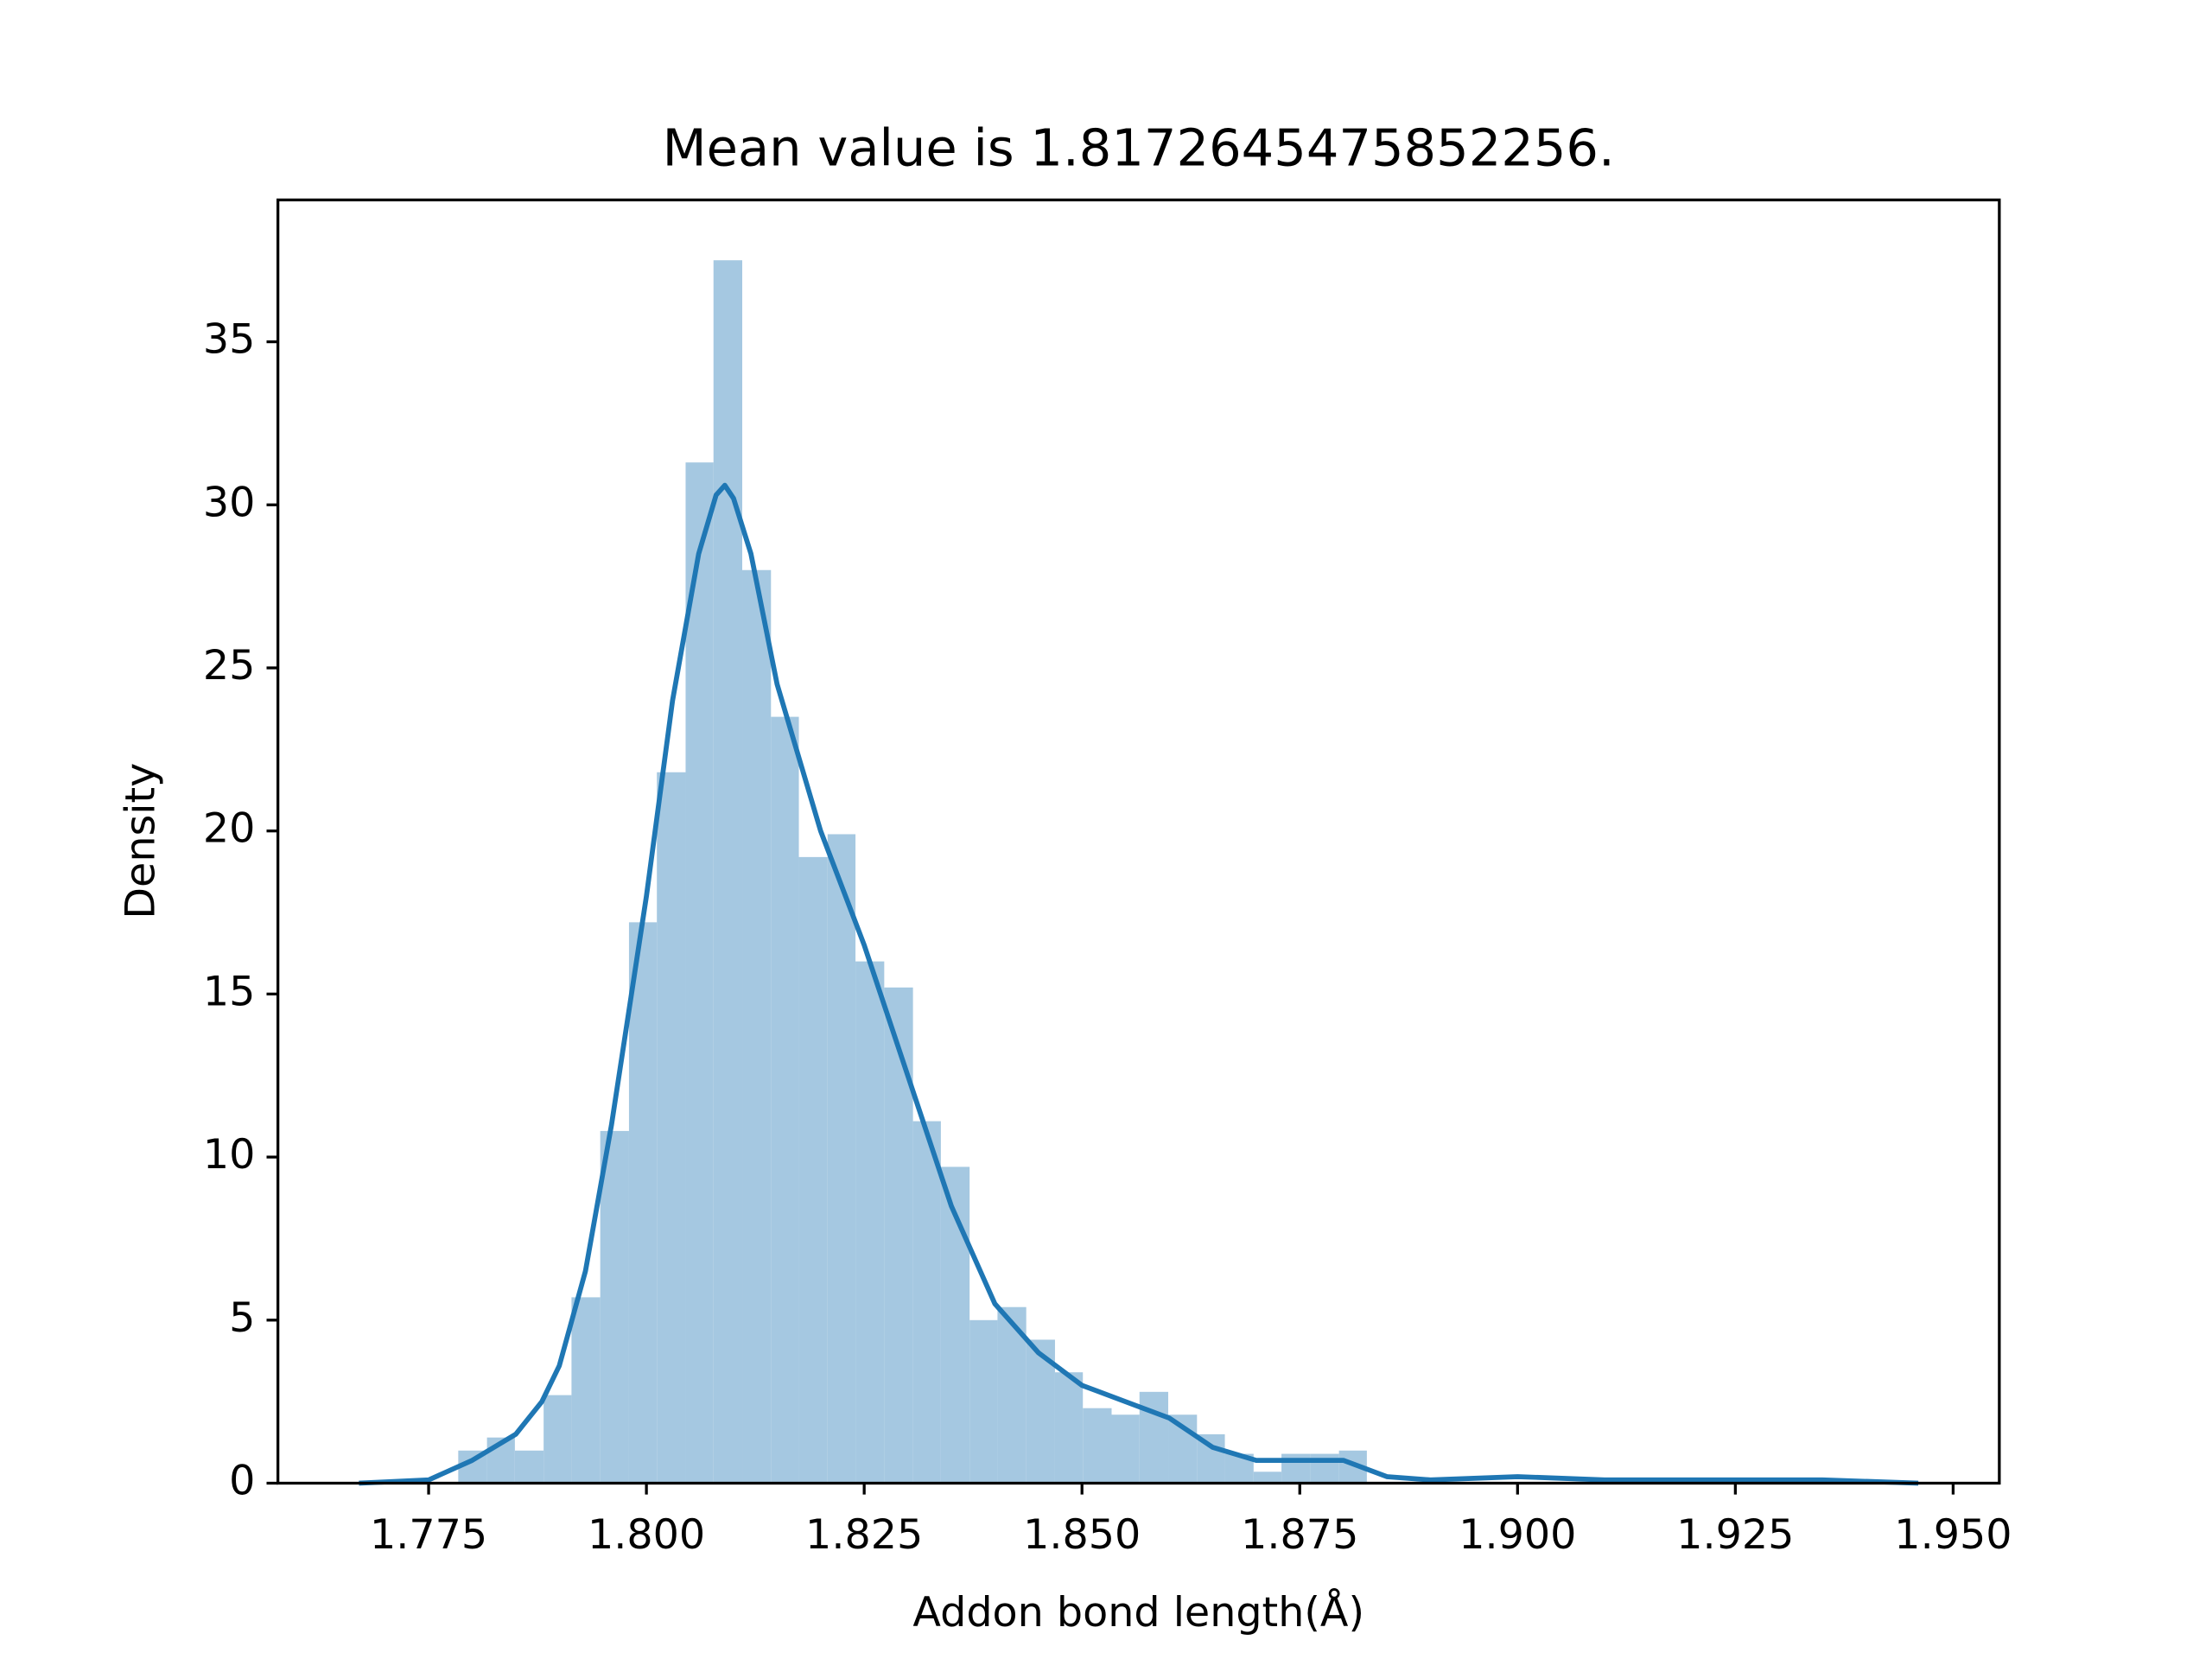  Describe the element at coordinates (428, 1535) in the screenshot. I see `x-tick-label: 1.775` at that location.